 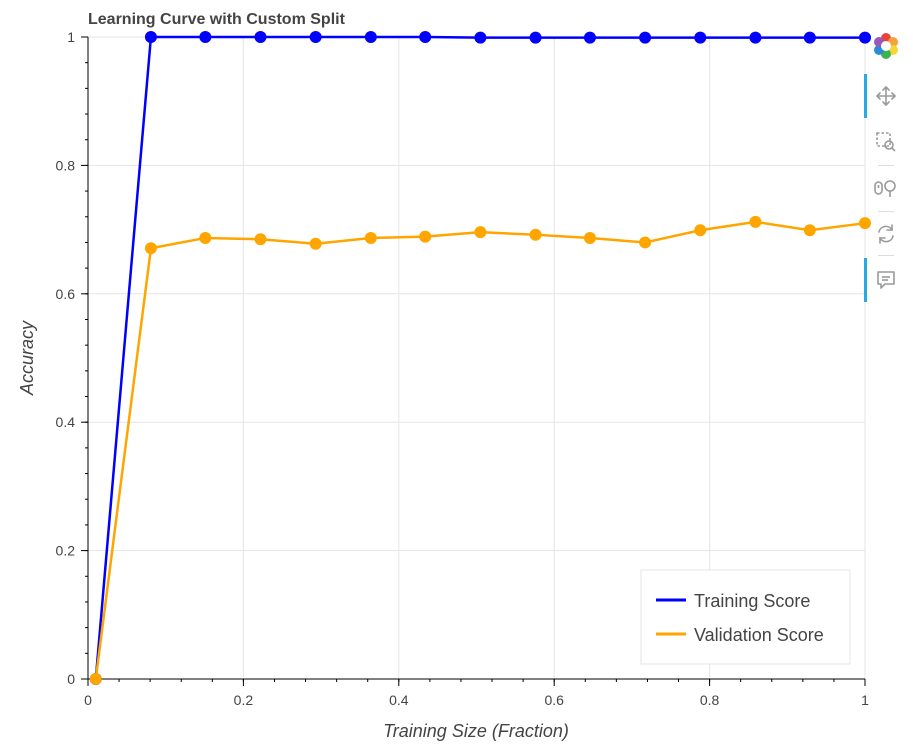 What do you see at coordinates (71, 37) in the screenshot?
I see `y-tick-label: 1` at bounding box center [71, 37].